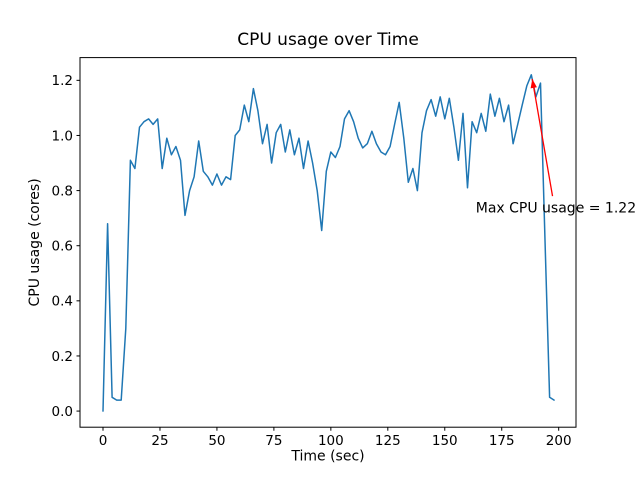 This screenshot has height=480, width=640. Describe the element at coordinates (62, 81) in the screenshot. I see `y-tick-label: 1.2` at that location.